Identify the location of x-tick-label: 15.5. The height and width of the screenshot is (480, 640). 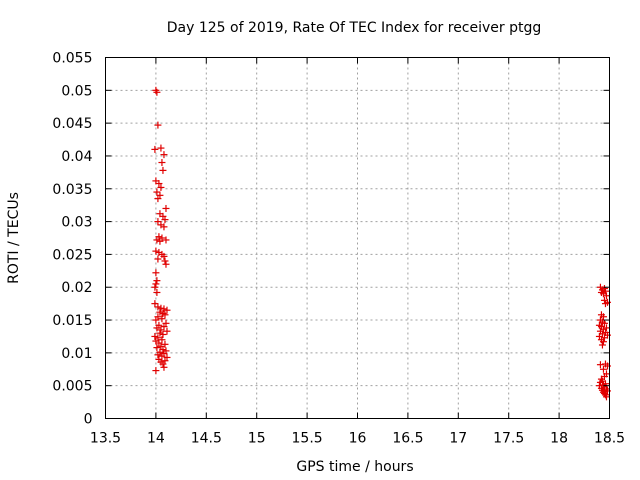
(307, 439).